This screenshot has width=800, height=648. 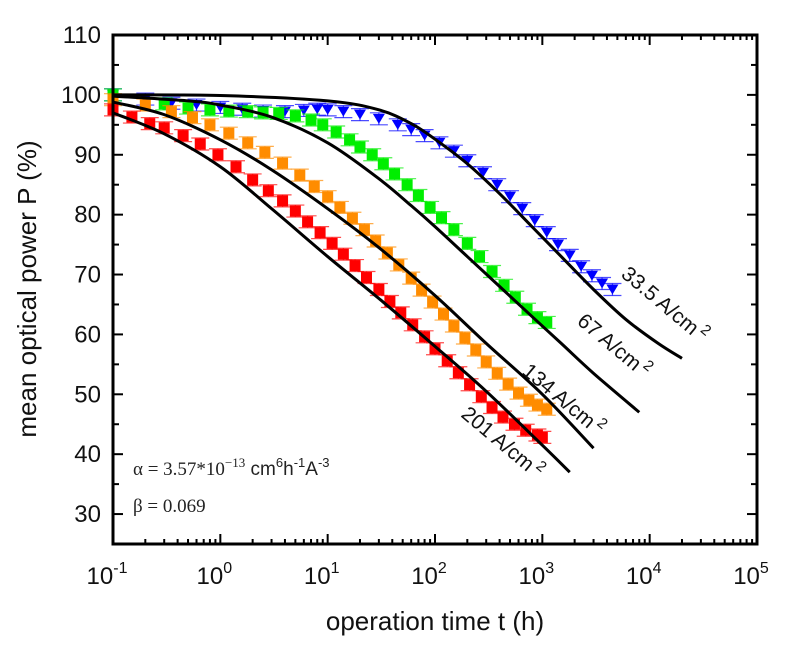 I want to click on x-tick-exponent: 4, so click(x=657, y=568).